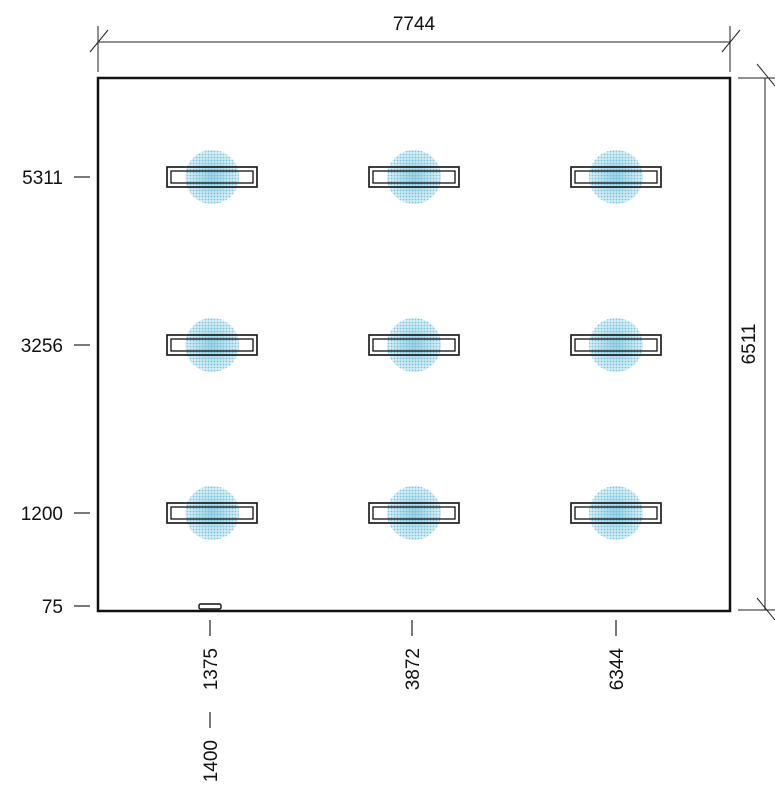  Describe the element at coordinates (413, 669) in the screenshot. I see `x-label-3872: 3872` at that location.